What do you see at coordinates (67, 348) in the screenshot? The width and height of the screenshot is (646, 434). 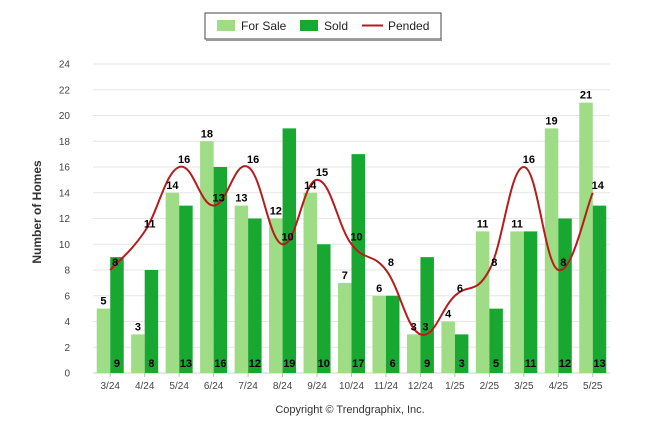 I see `y-tick-label: 2` at bounding box center [67, 348].